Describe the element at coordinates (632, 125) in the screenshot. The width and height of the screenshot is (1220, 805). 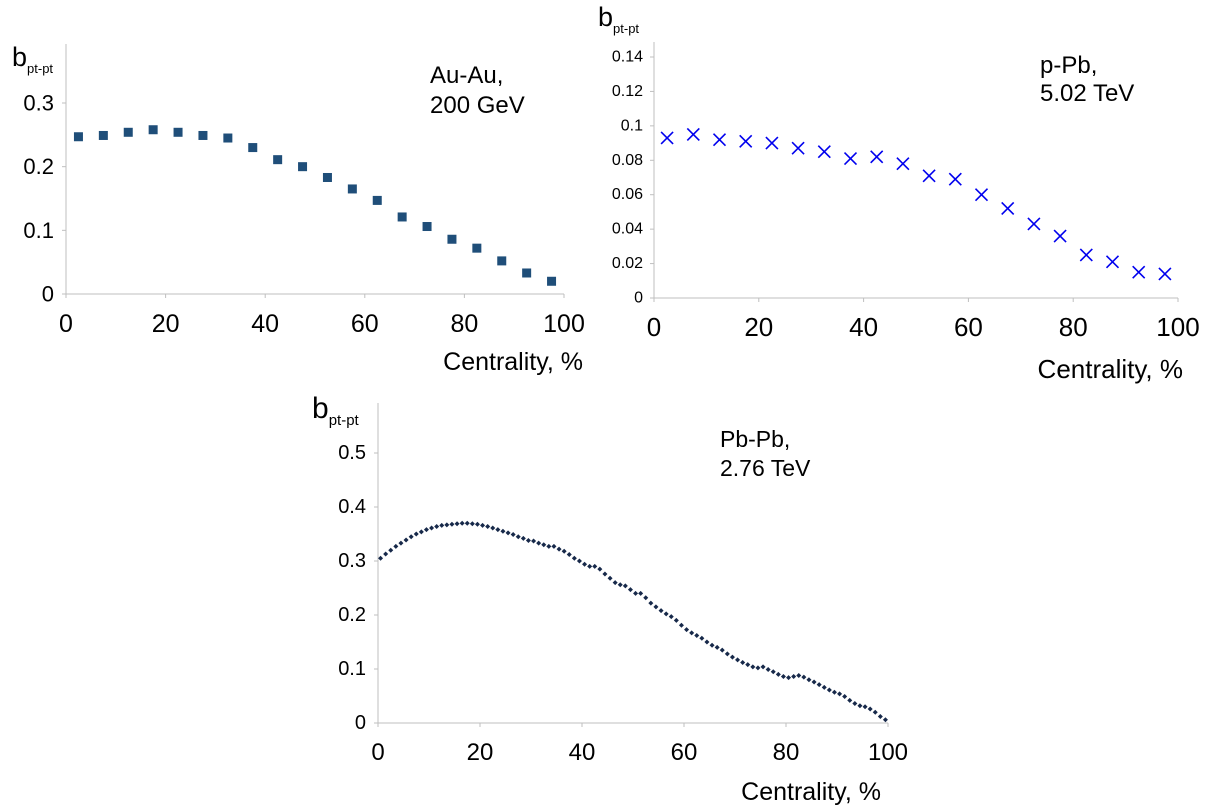
I see `y-tick-label: 0.1` at that location.